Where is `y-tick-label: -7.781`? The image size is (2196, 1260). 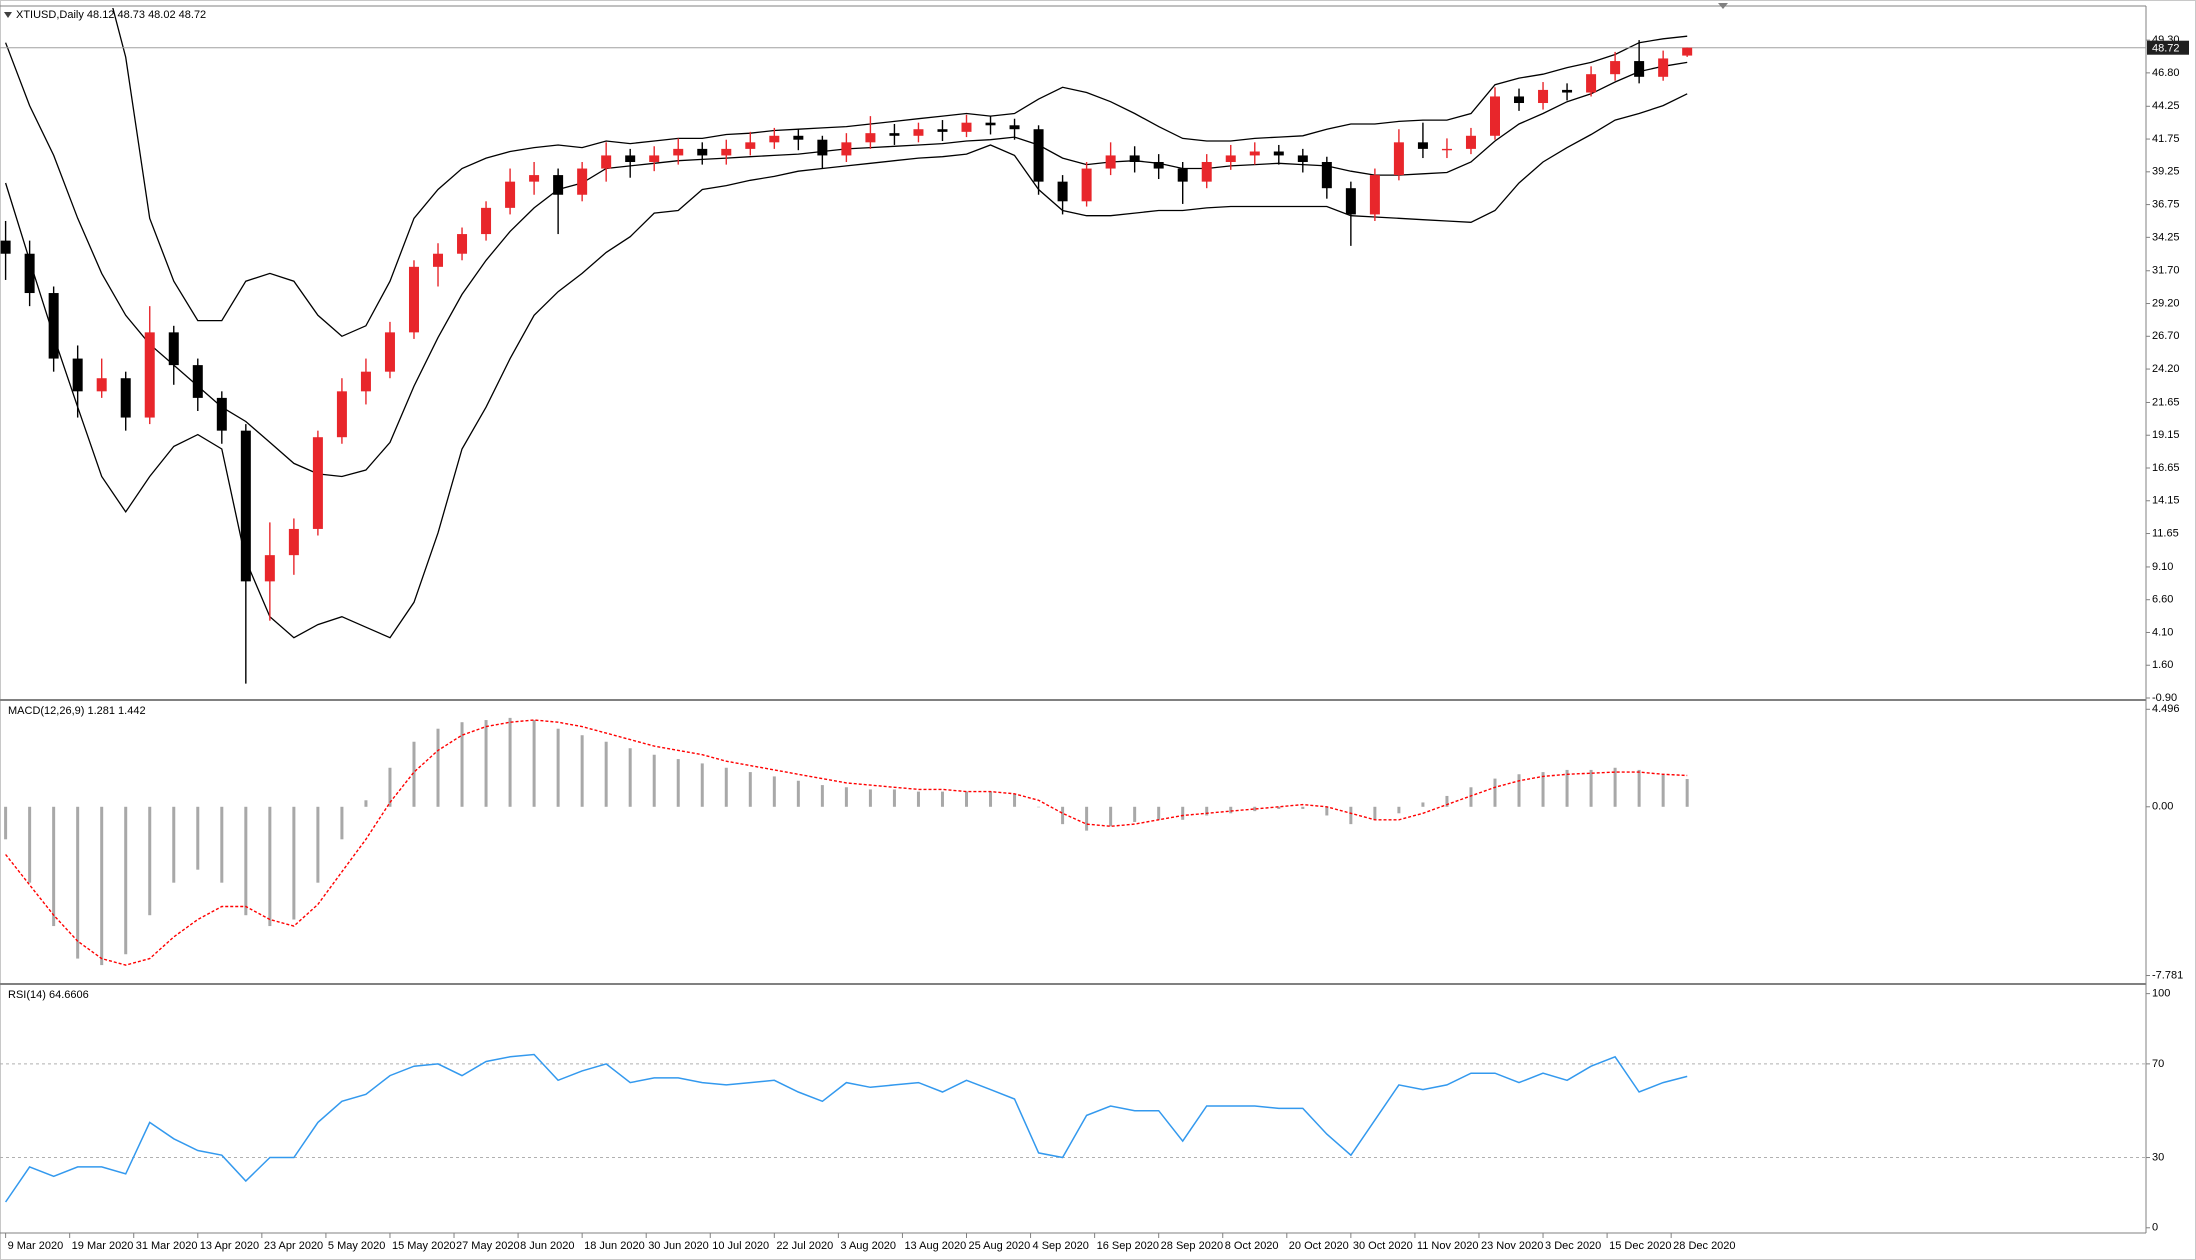
y-tick-label: -7.781 is located at coordinates (2167, 975).